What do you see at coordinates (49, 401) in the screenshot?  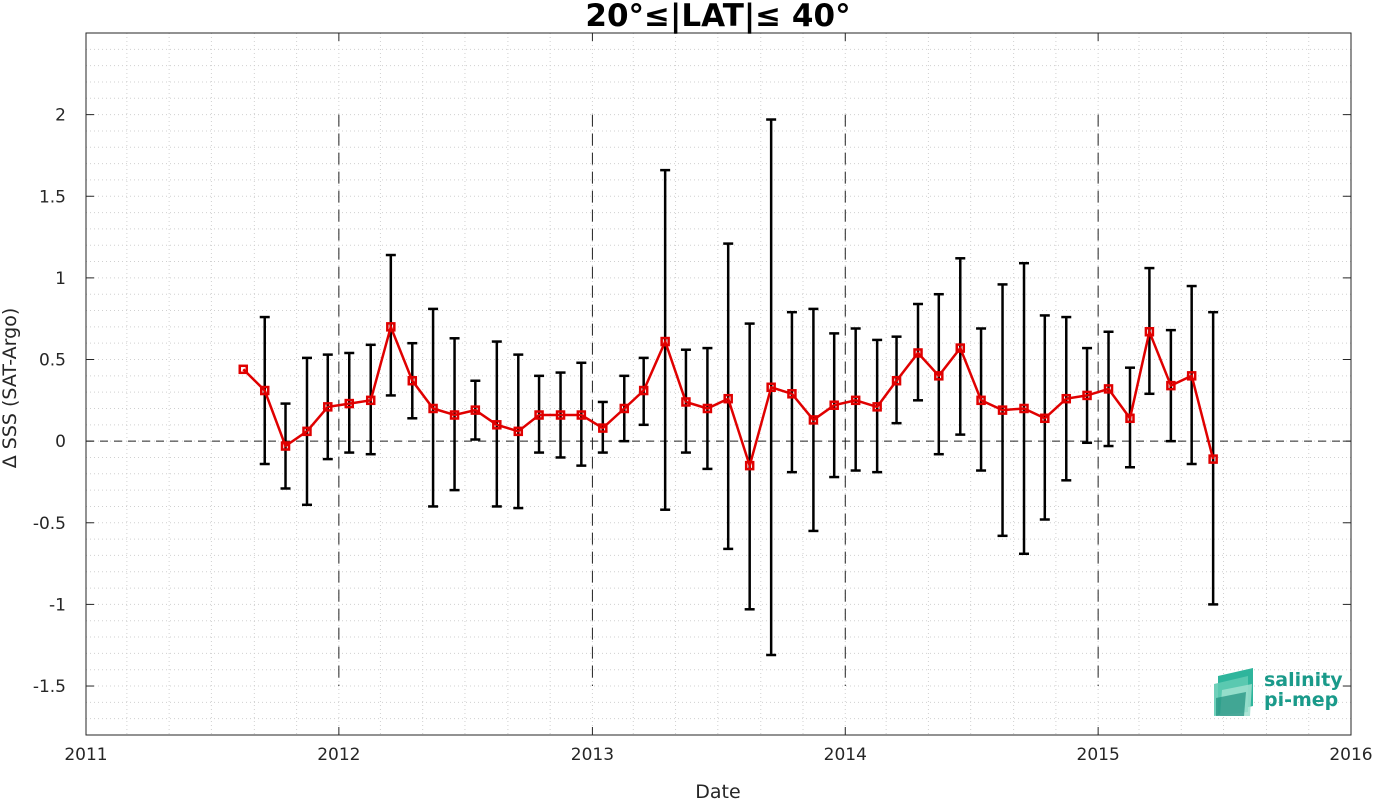 I see `y-tick-labels: -1.5 -1 -0.5 0 0.5 1 1.5 2` at bounding box center [49, 401].